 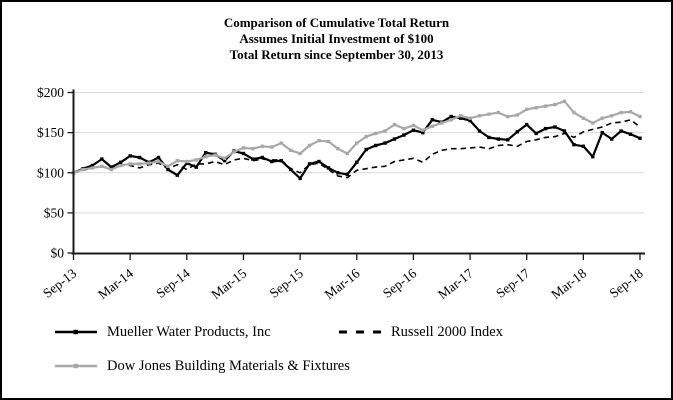 I want to click on y-tick-label: $0, so click(x=58, y=253).